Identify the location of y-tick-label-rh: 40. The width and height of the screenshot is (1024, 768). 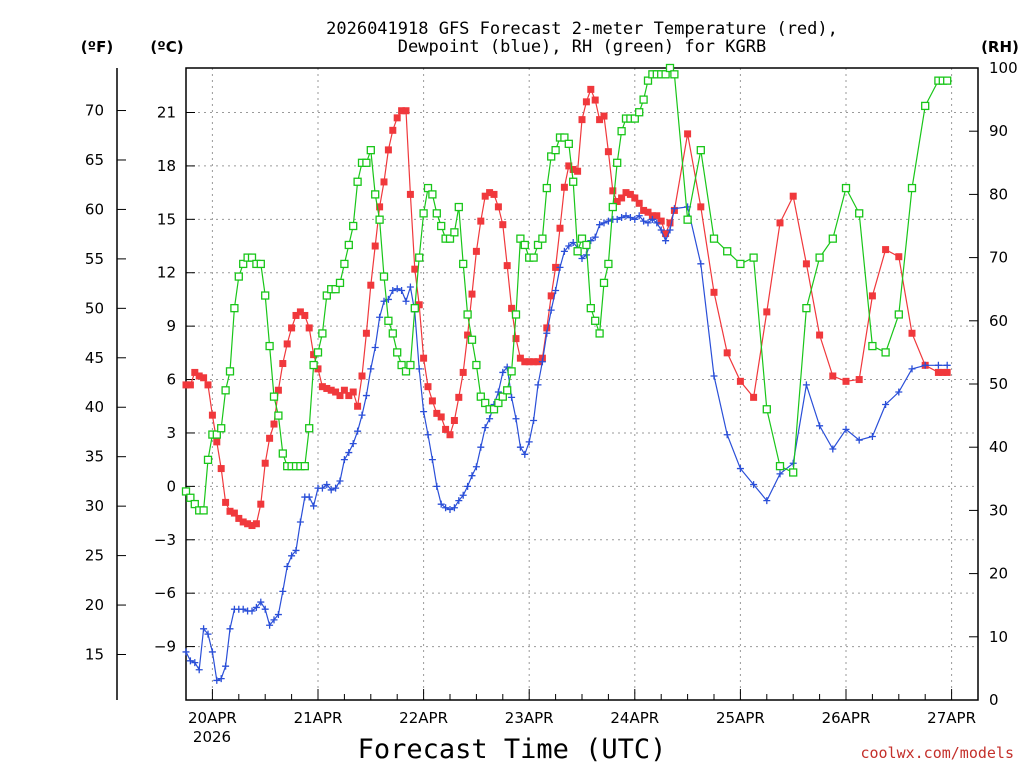
(998, 447).